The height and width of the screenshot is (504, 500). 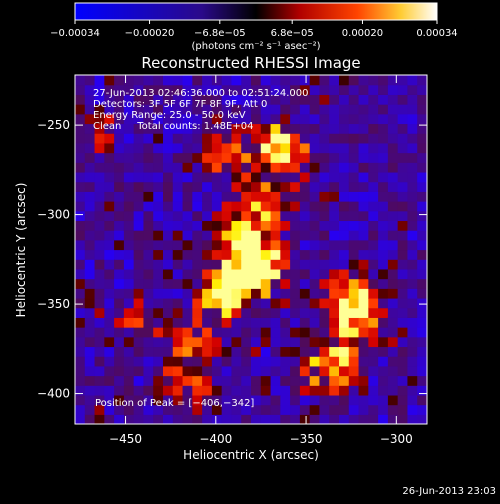 I want to click on x-tick-label: −350, so click(x=306, y=439).